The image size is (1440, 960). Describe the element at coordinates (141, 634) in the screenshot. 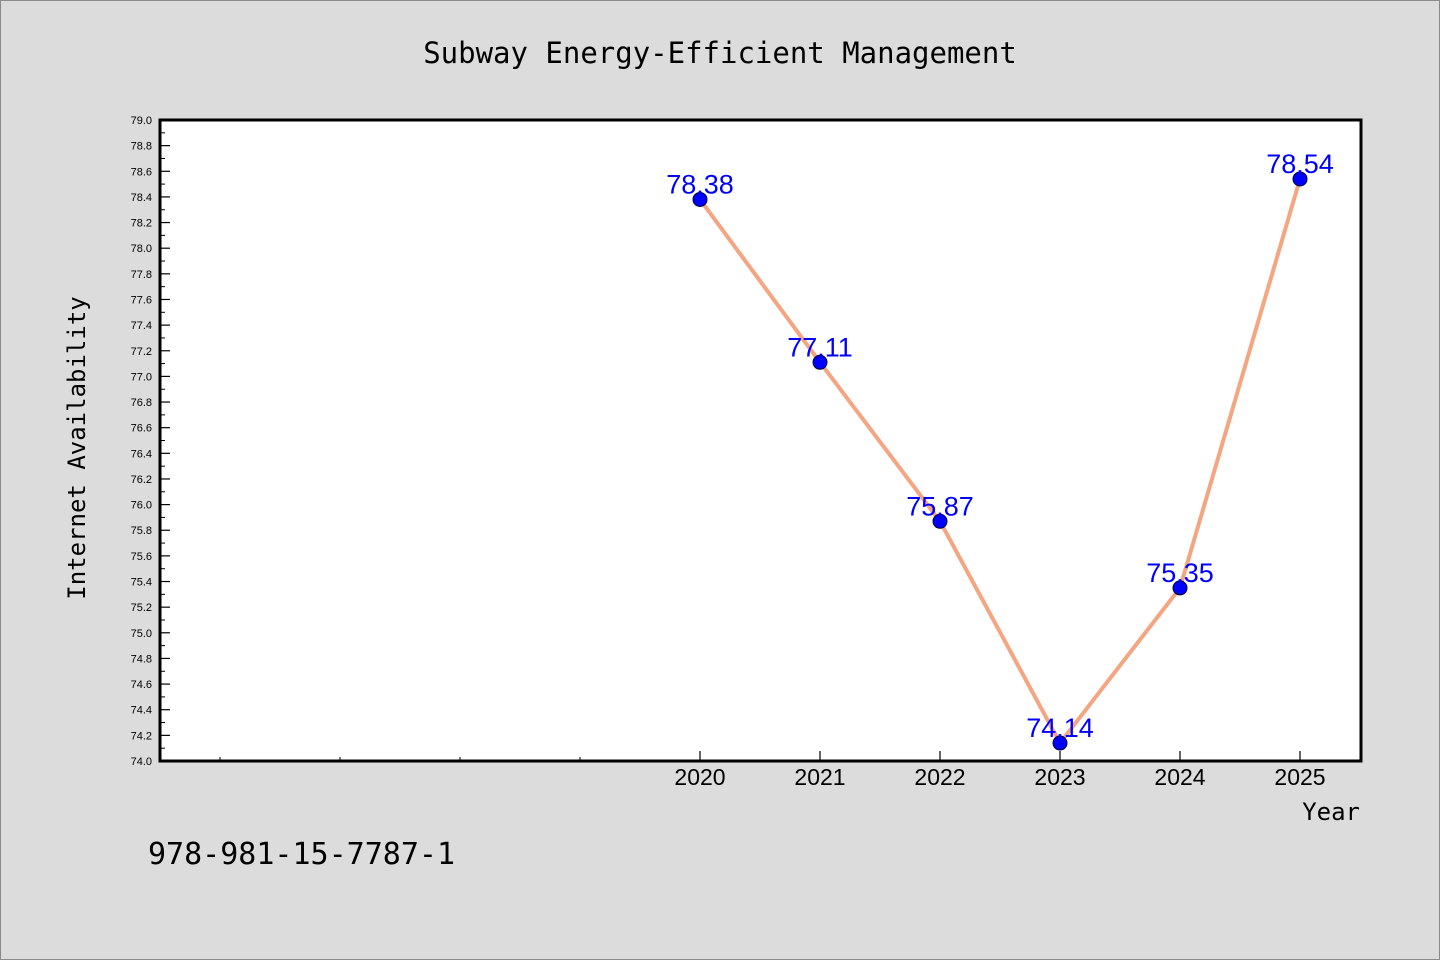

I see `y-tick-label: 75.0` at that location.